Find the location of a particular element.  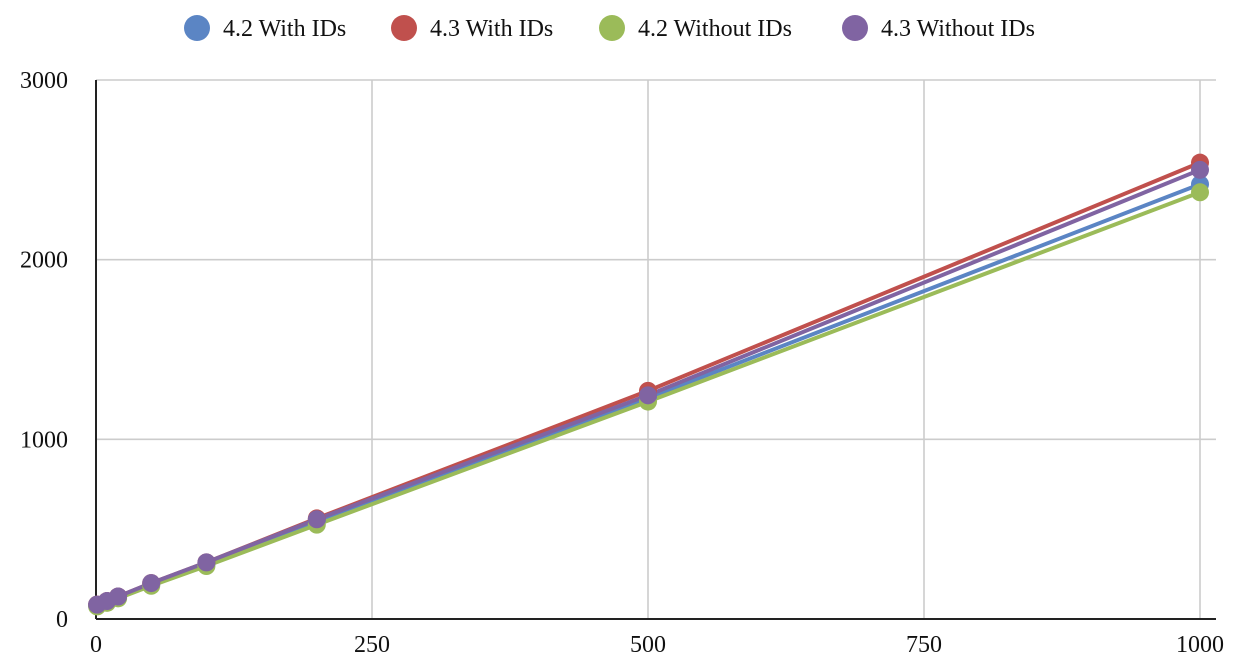

y-tick-label: 0 is located at coordinates (62, 620).